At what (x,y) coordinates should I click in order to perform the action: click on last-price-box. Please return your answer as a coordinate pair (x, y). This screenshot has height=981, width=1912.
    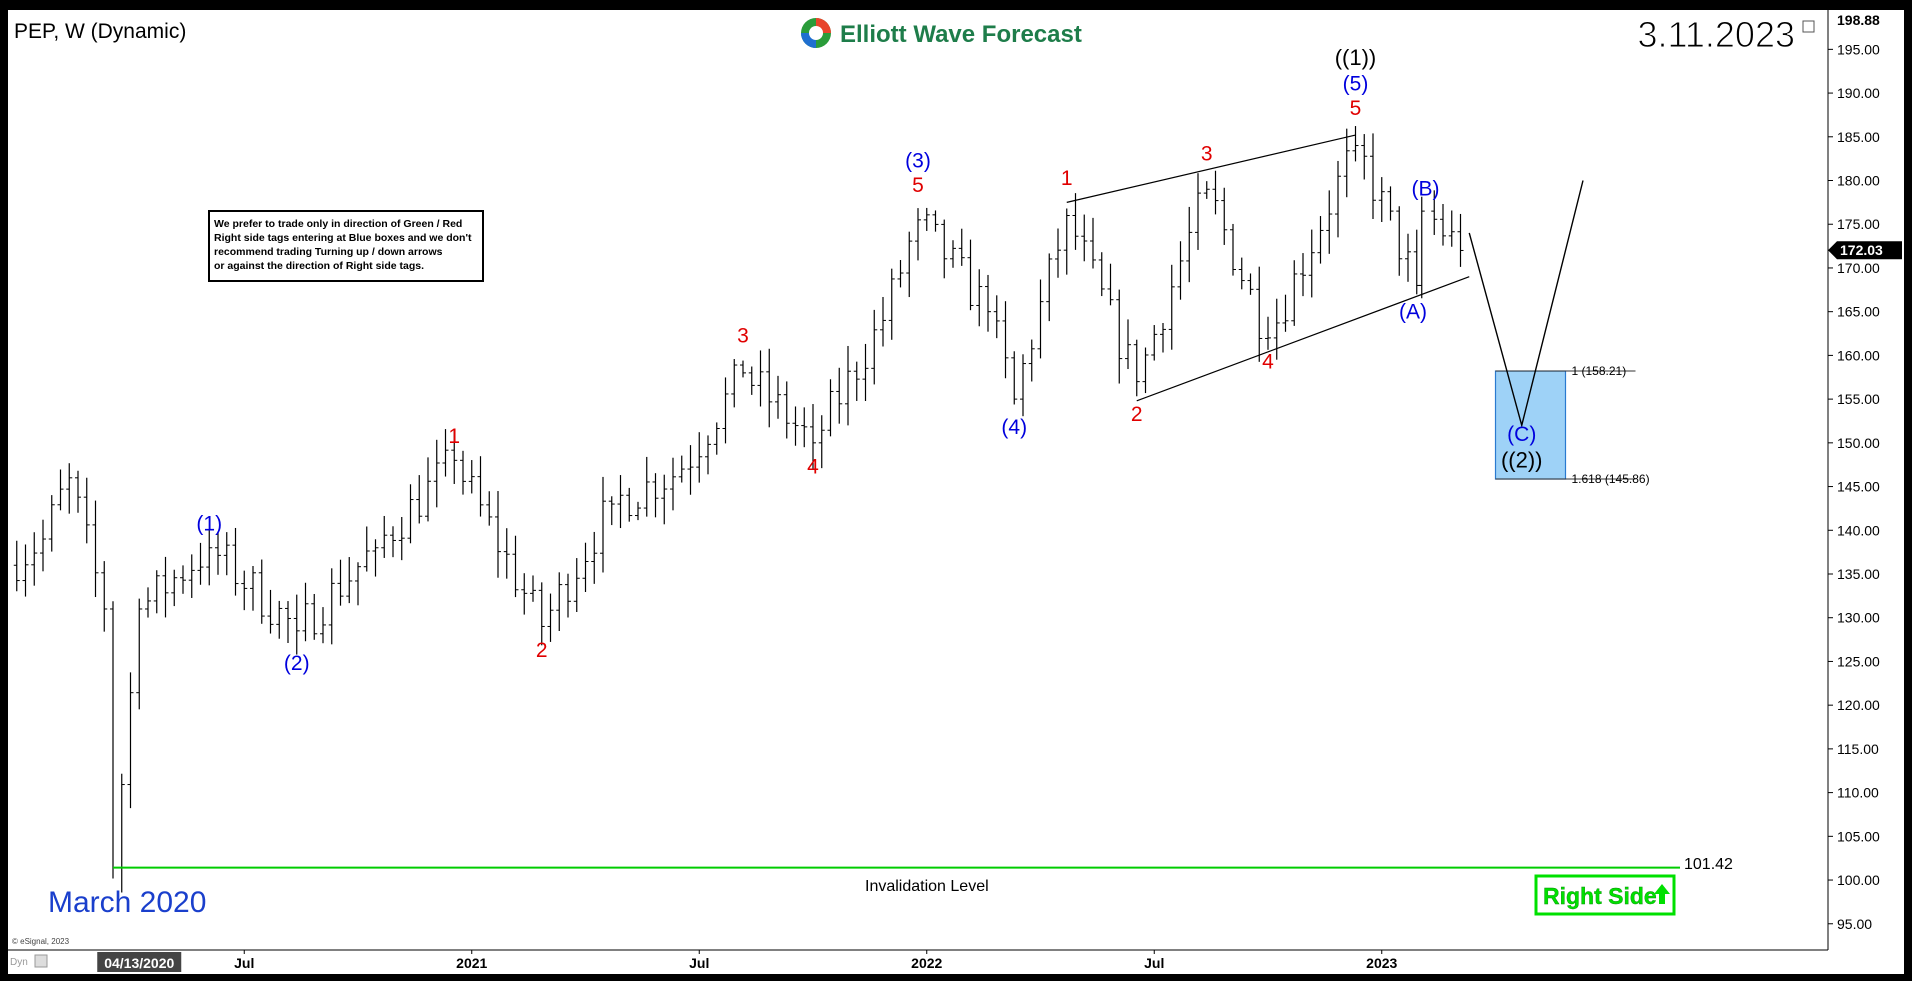
    Looking at the image, I should click on (1865, 250).